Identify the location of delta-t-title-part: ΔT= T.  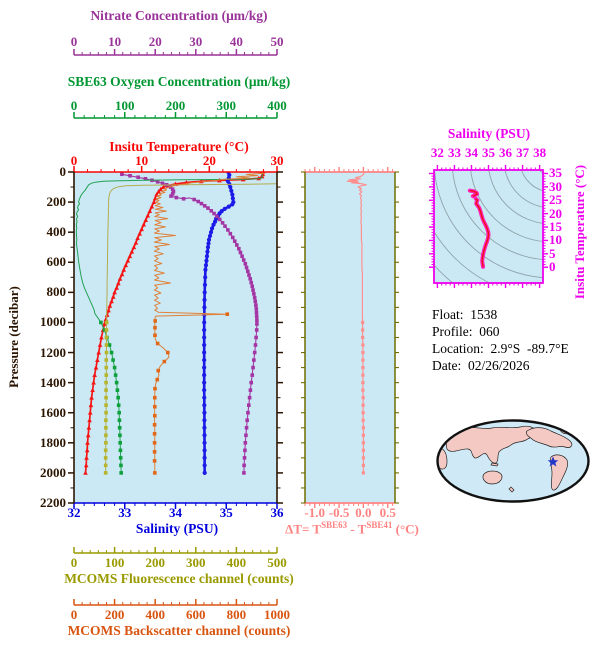
(303, 529).